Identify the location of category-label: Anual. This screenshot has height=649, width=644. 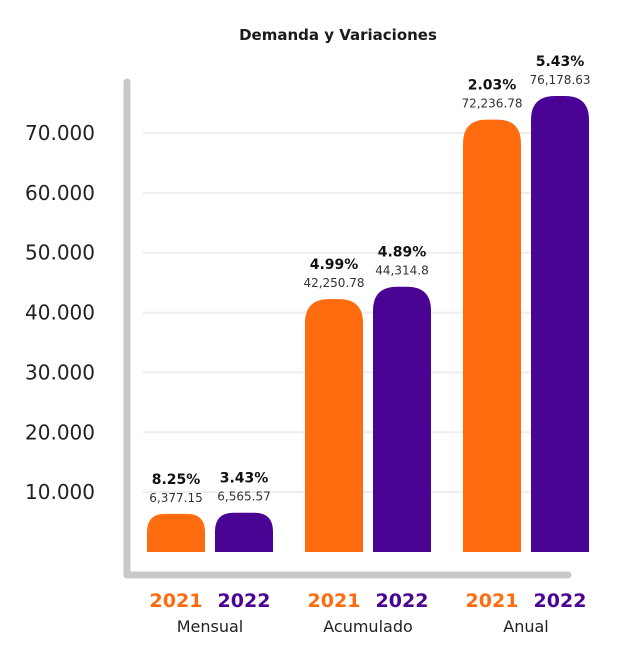
(525, 626).